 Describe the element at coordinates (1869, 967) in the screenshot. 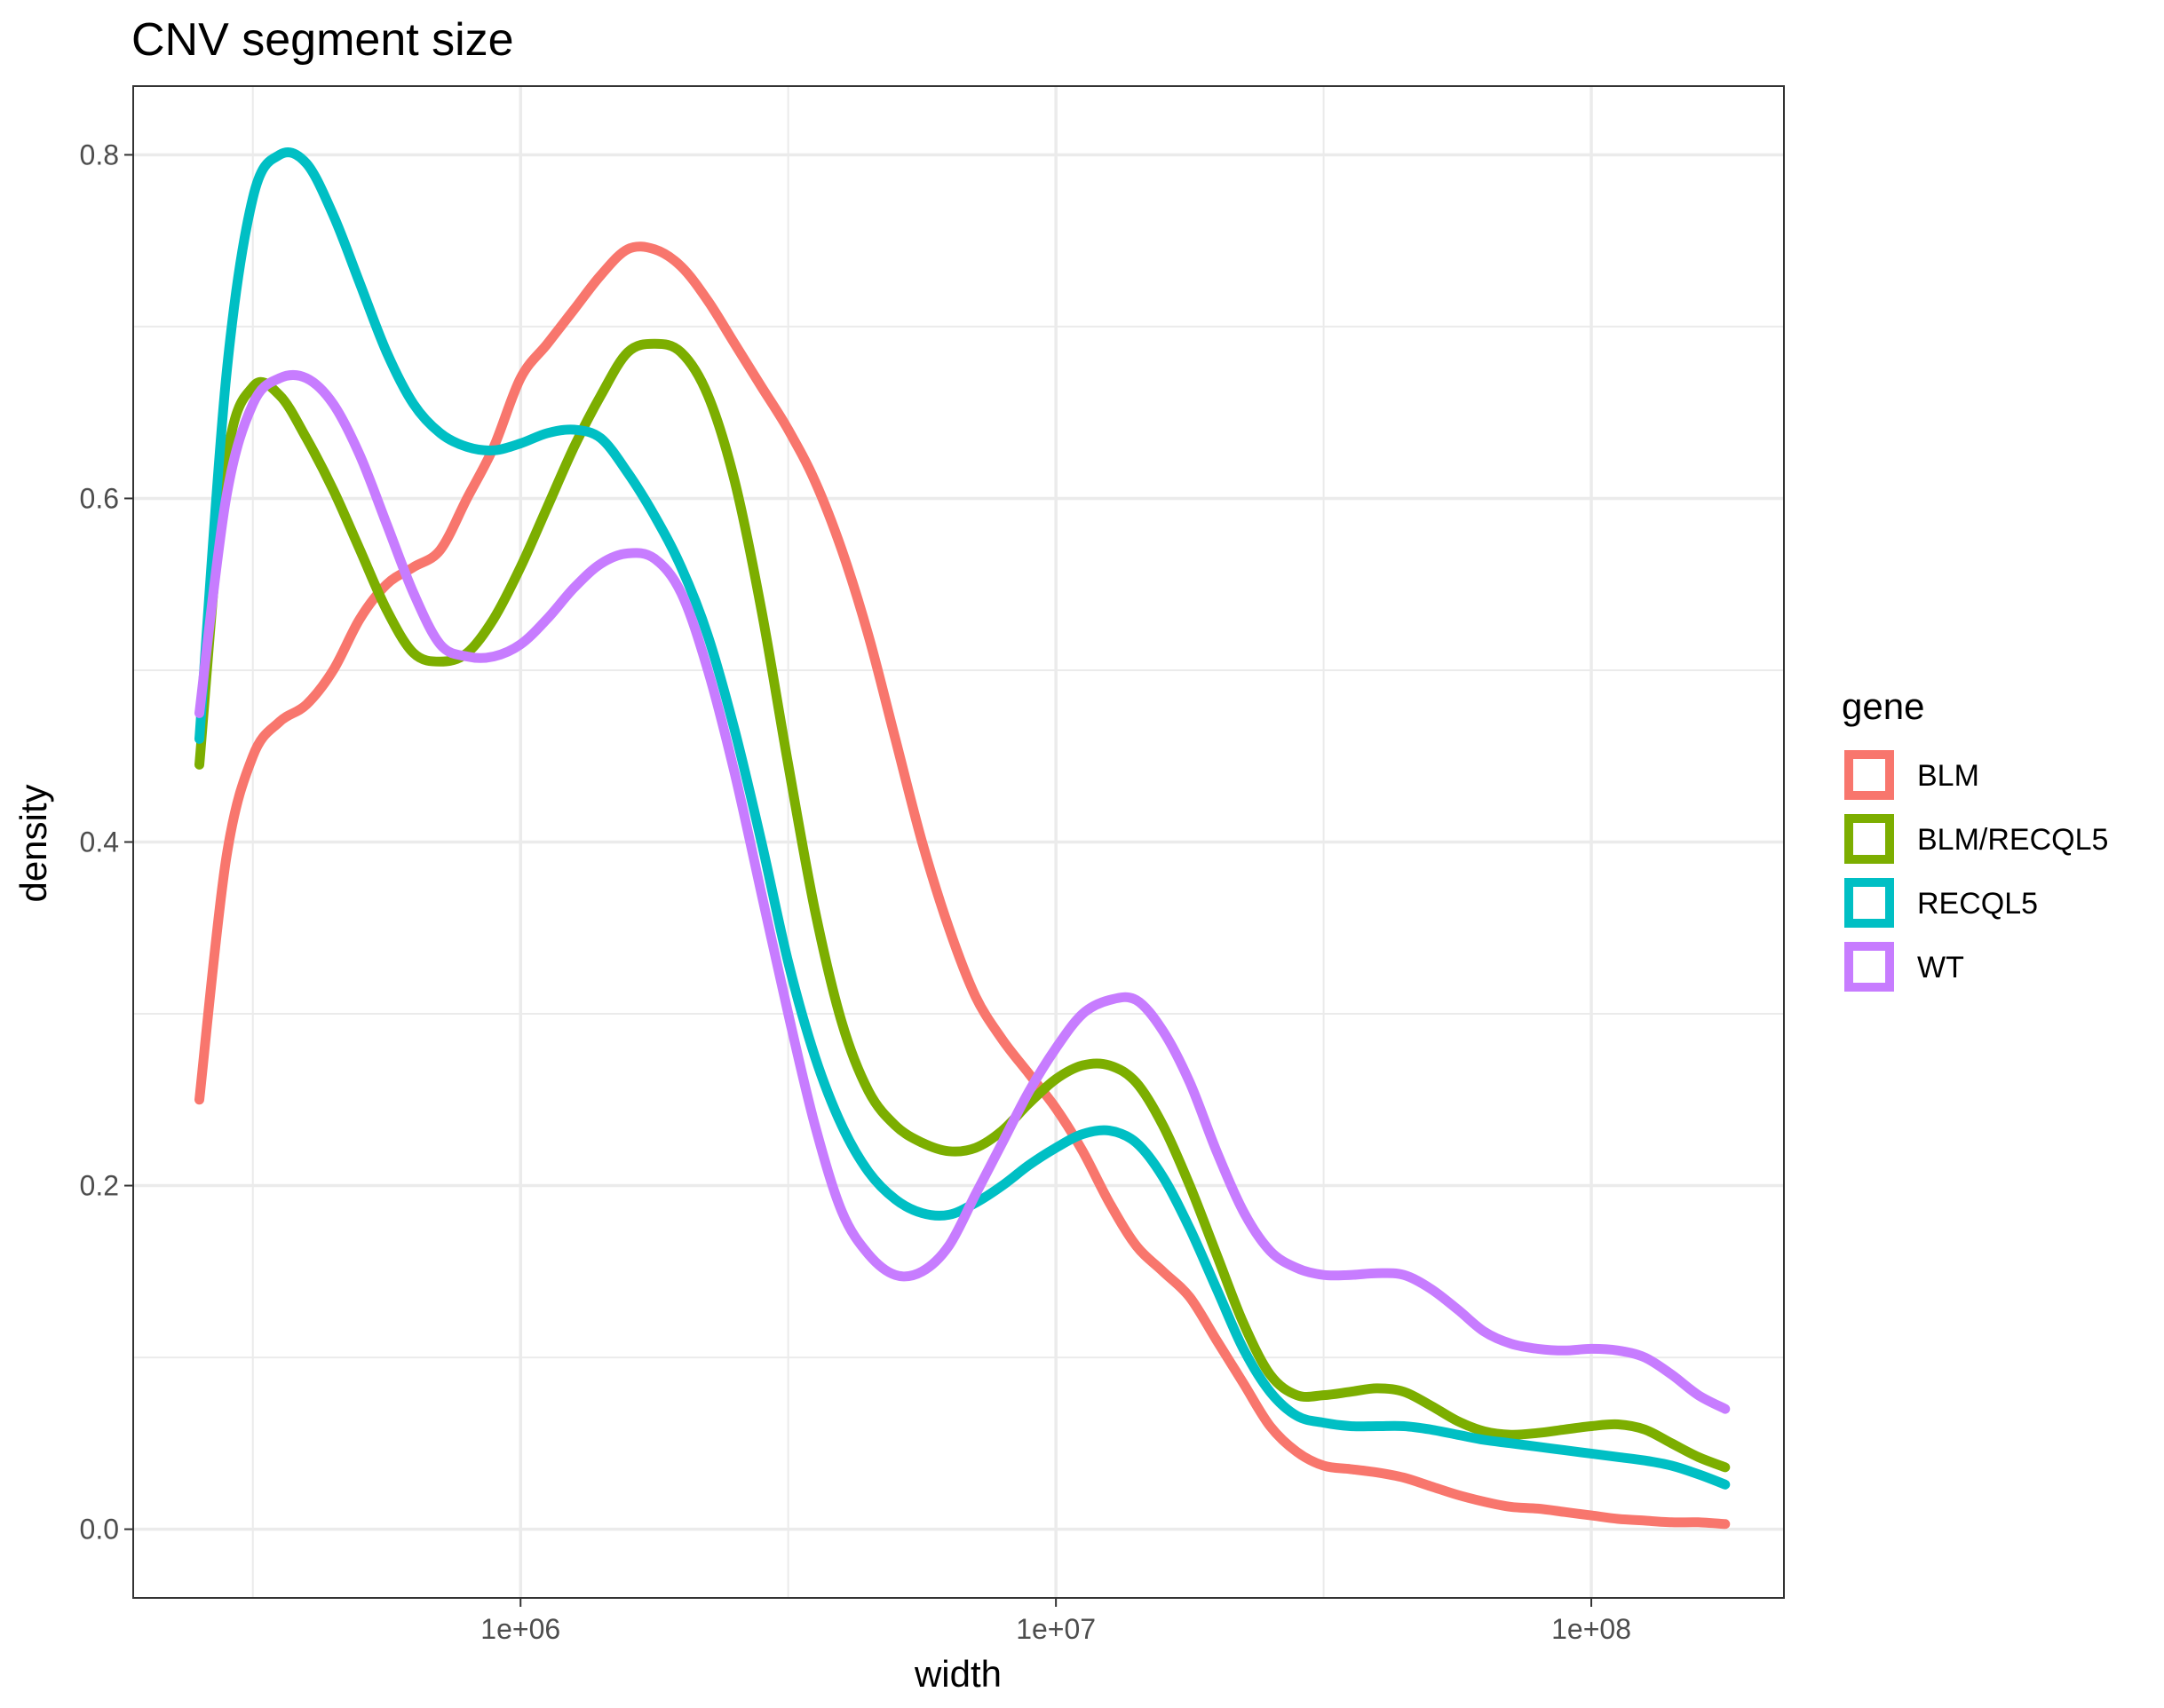

I see `legend-key-wt` at that location.